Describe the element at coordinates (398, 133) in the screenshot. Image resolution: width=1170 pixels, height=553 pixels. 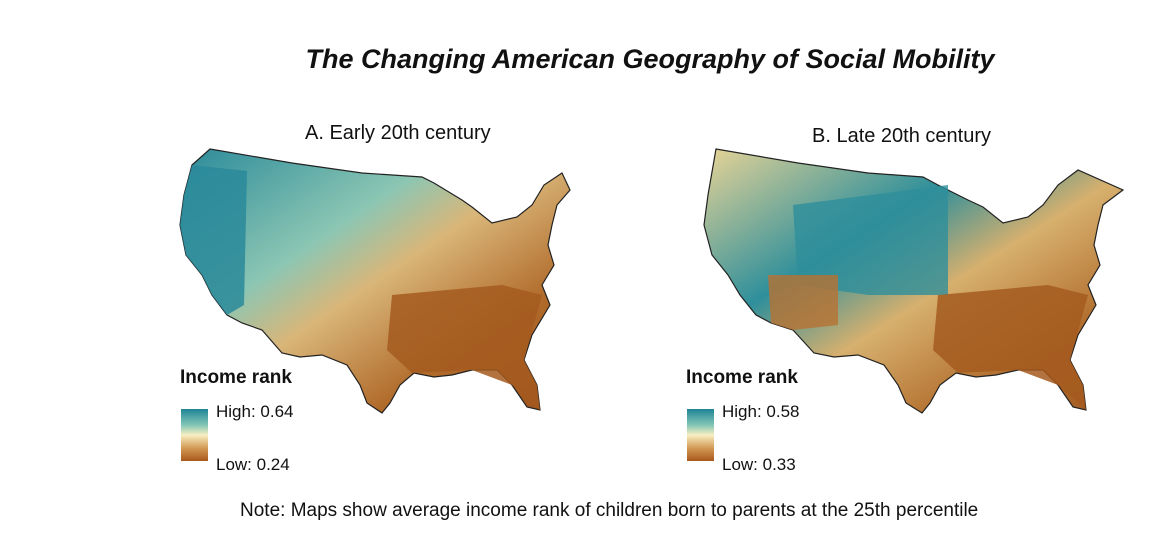
I see `panel-a-title: A. Early 20th century` at that location.